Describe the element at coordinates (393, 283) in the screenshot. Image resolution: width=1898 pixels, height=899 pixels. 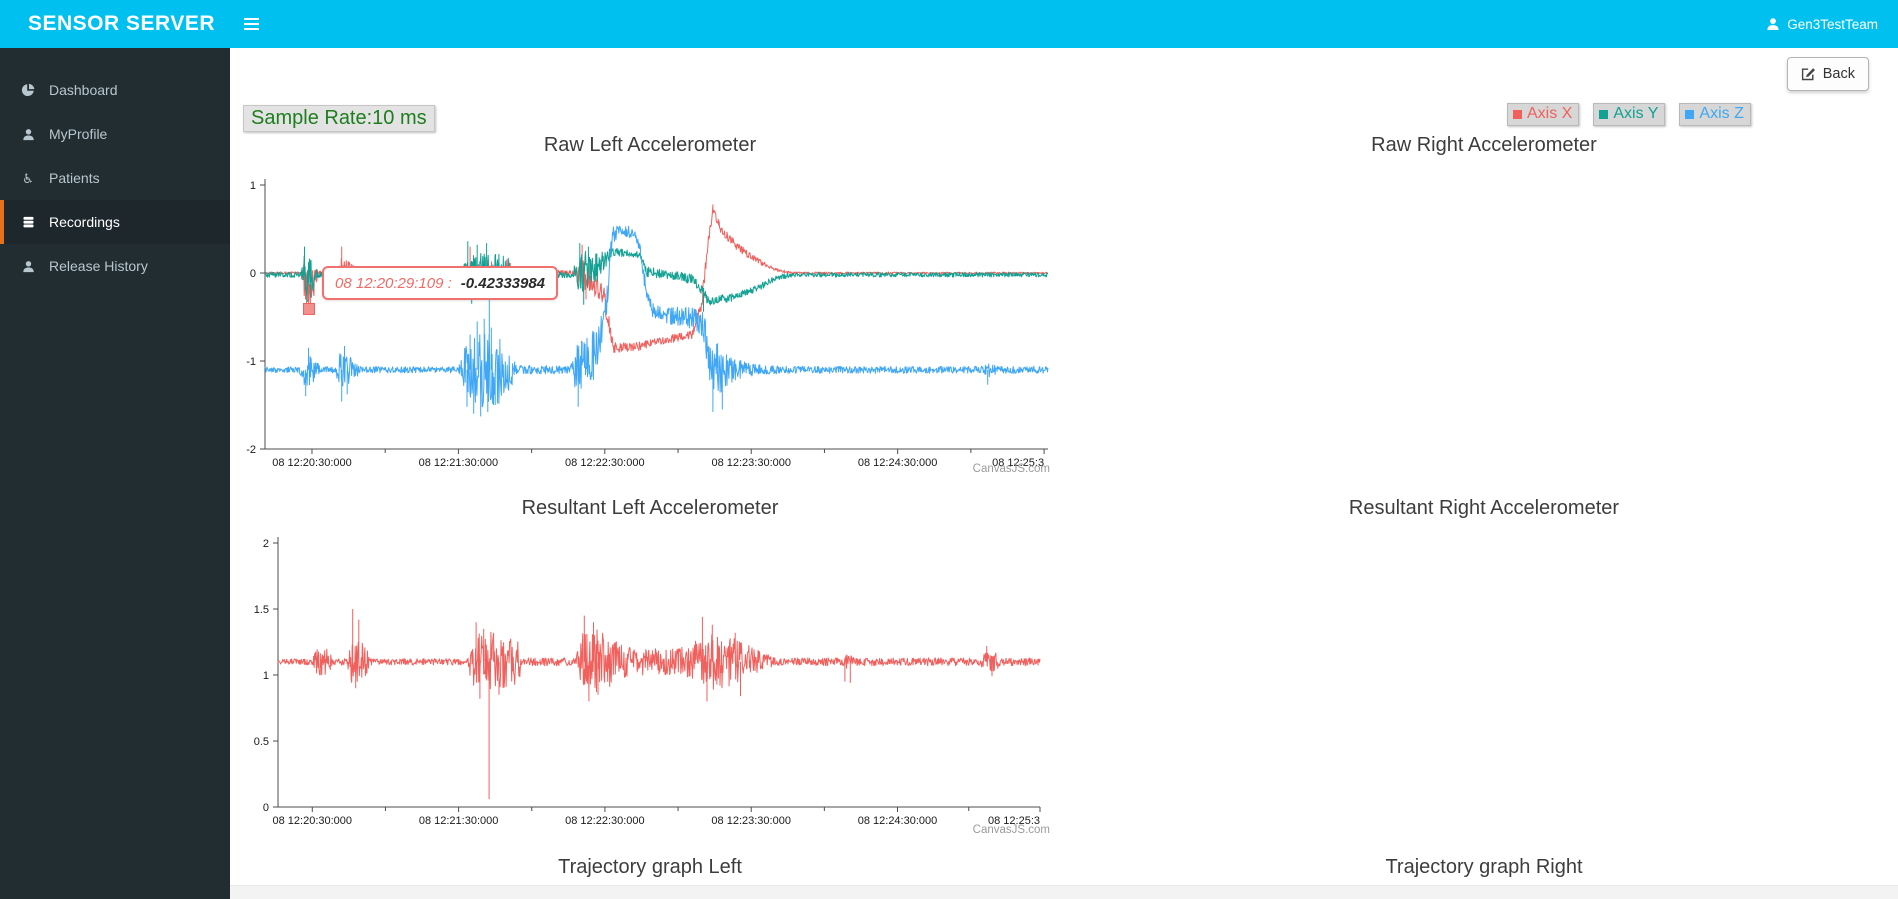
I see `tooltip-time: 08 12:20:29:109 :` at that location.